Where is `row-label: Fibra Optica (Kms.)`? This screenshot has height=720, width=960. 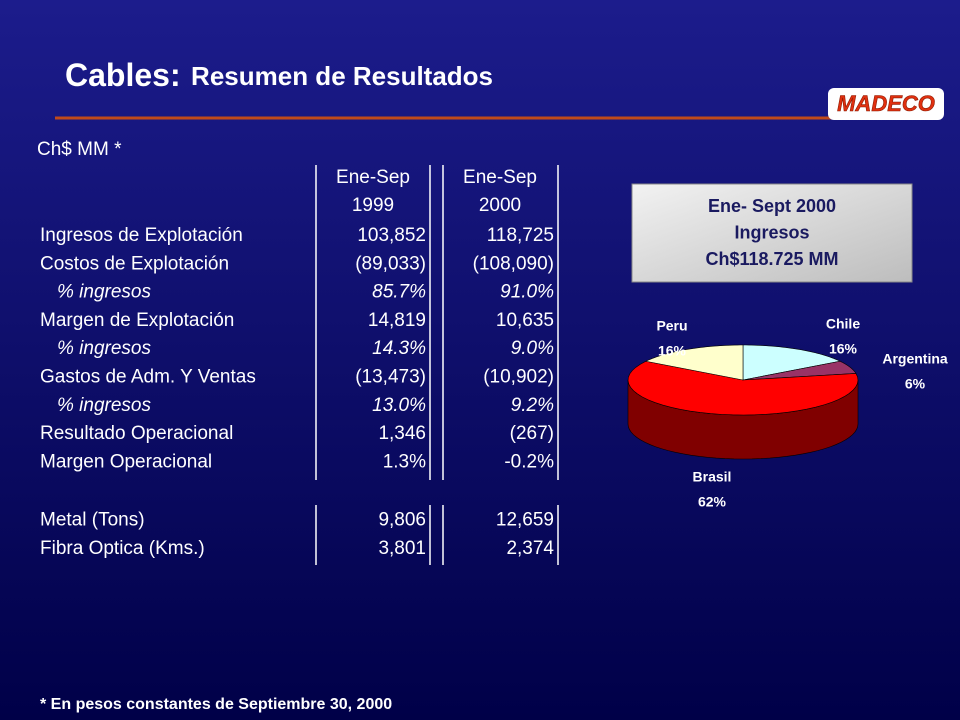
row-label: Fibra Optica (Kms.) is located at coordinates (122, 548).